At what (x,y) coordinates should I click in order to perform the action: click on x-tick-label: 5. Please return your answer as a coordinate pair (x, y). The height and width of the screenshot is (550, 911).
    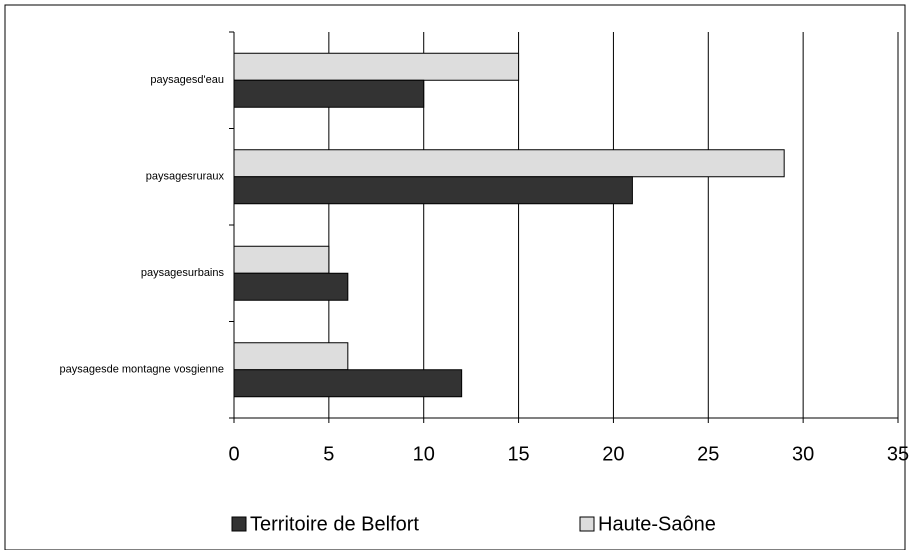
    Looking at the image, I should click on (328, 454).